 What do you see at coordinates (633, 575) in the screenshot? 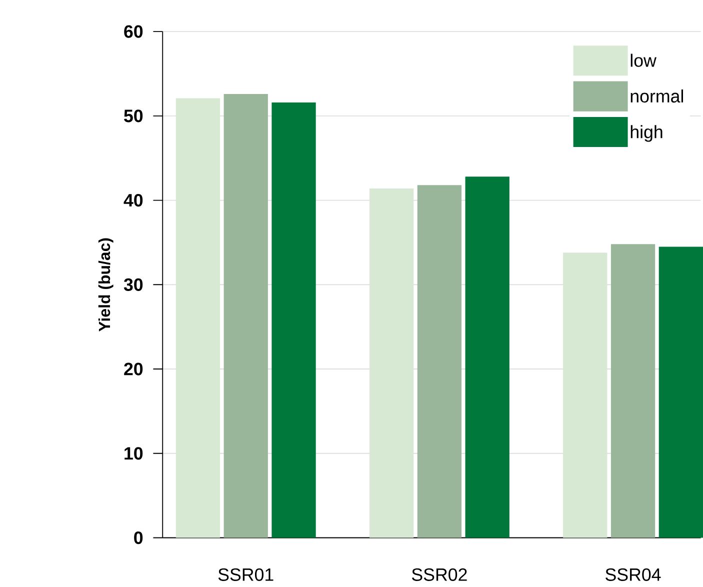
I see `x-tick-label: SSR04` at bounding box center [633, 575].